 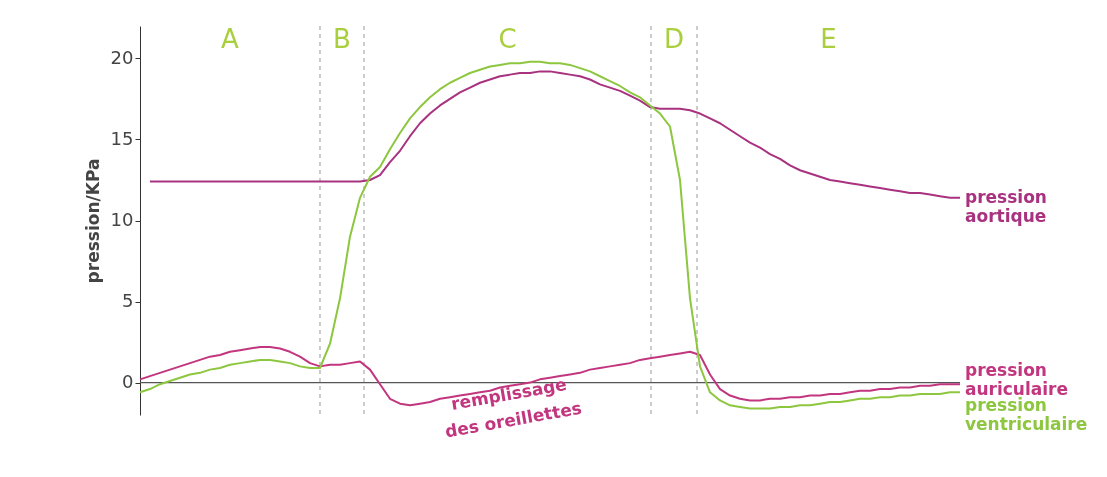 I want to click on series-label: pression aortique, so click(x=1006, y=206).